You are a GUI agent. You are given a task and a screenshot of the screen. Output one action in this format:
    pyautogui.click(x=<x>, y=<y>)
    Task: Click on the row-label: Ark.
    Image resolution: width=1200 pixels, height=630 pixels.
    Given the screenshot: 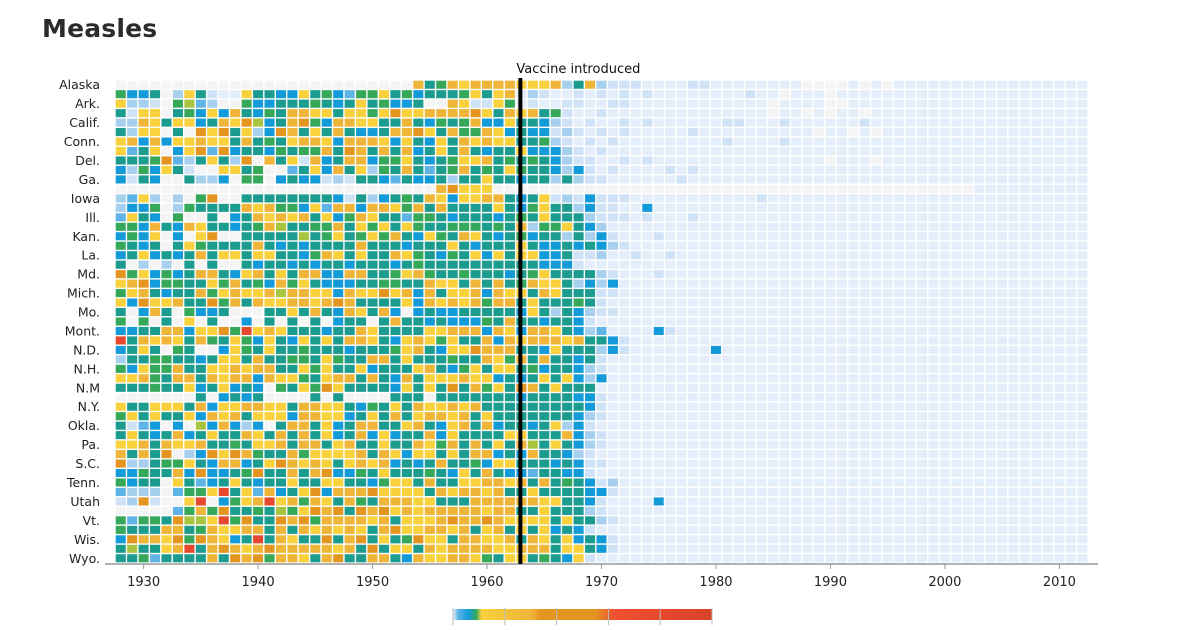 What is the action you would take?
    pyautogui.click(x=87, y=103)
    